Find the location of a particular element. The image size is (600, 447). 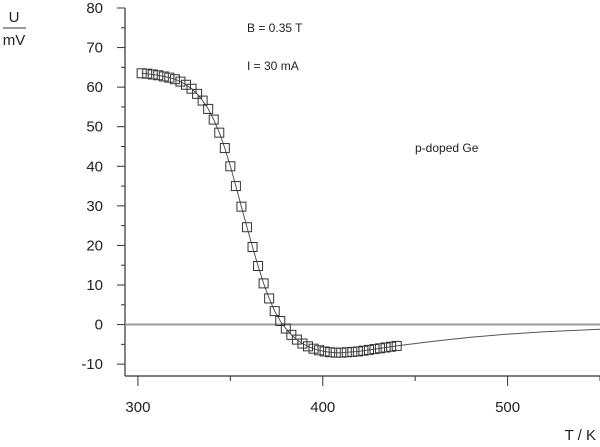

y-tick-label: 70 is located at coordinates (94, 48).